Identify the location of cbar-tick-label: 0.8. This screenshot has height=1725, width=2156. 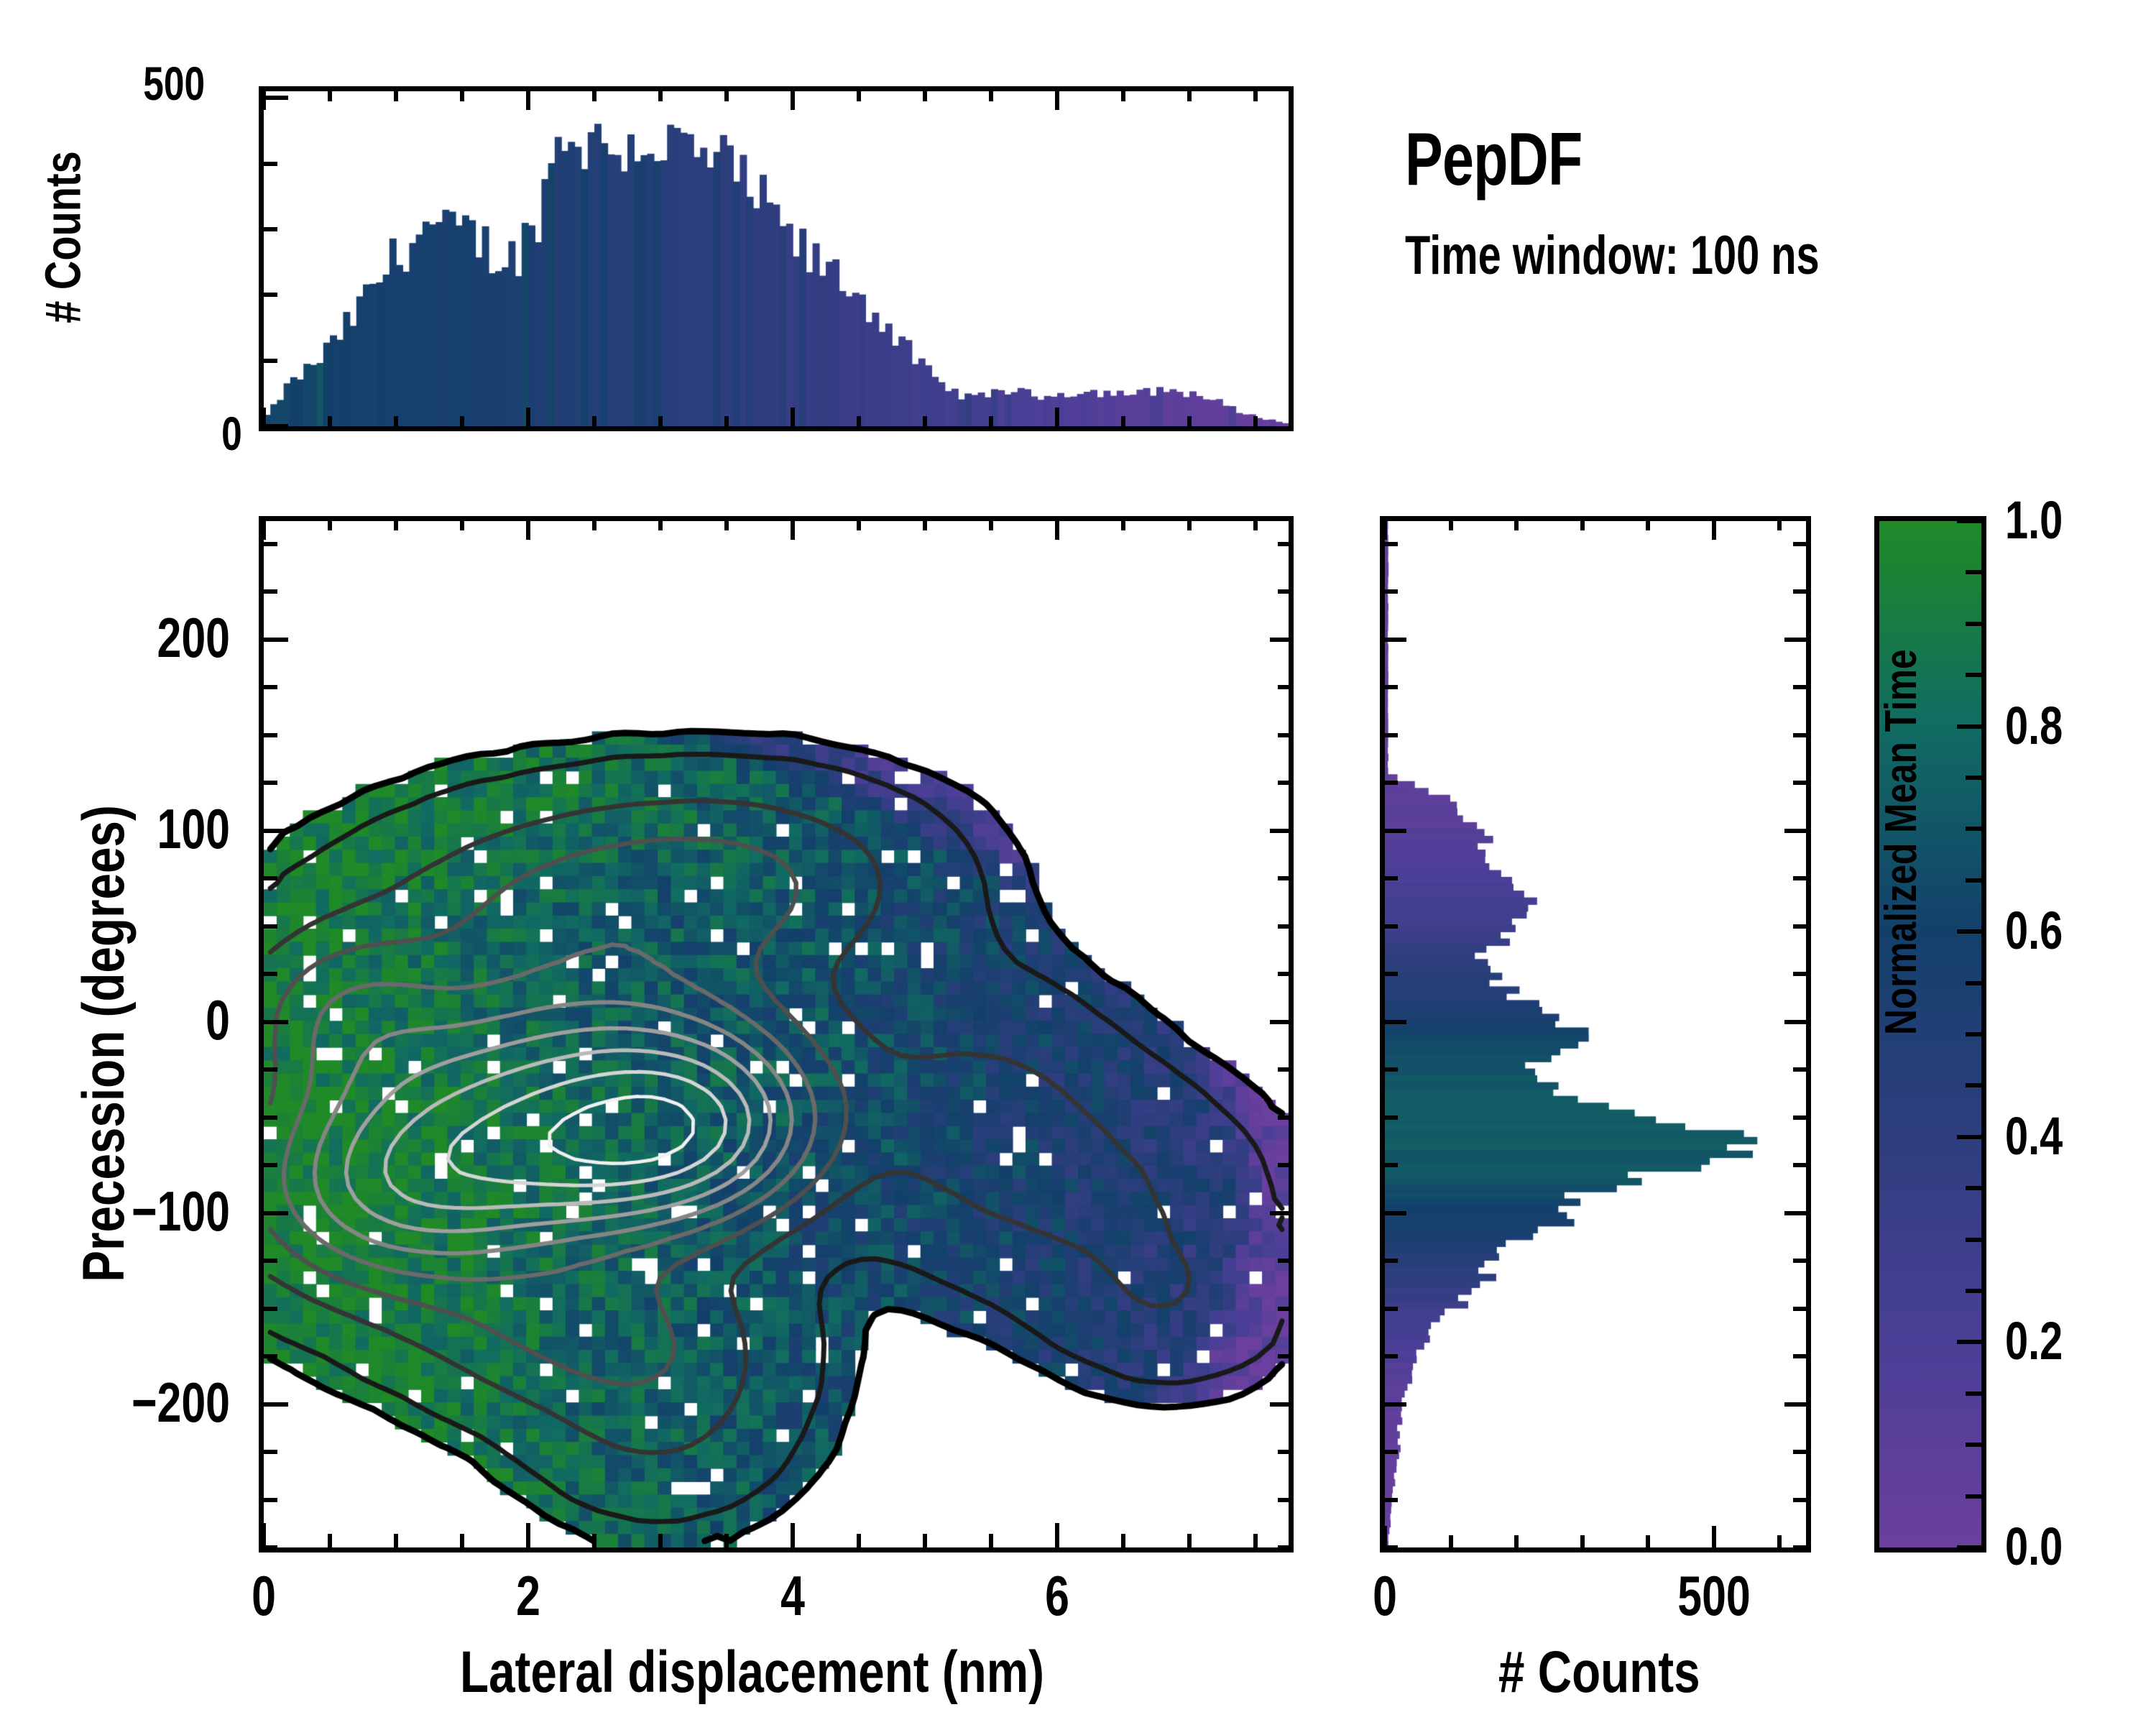
(2034, 725).